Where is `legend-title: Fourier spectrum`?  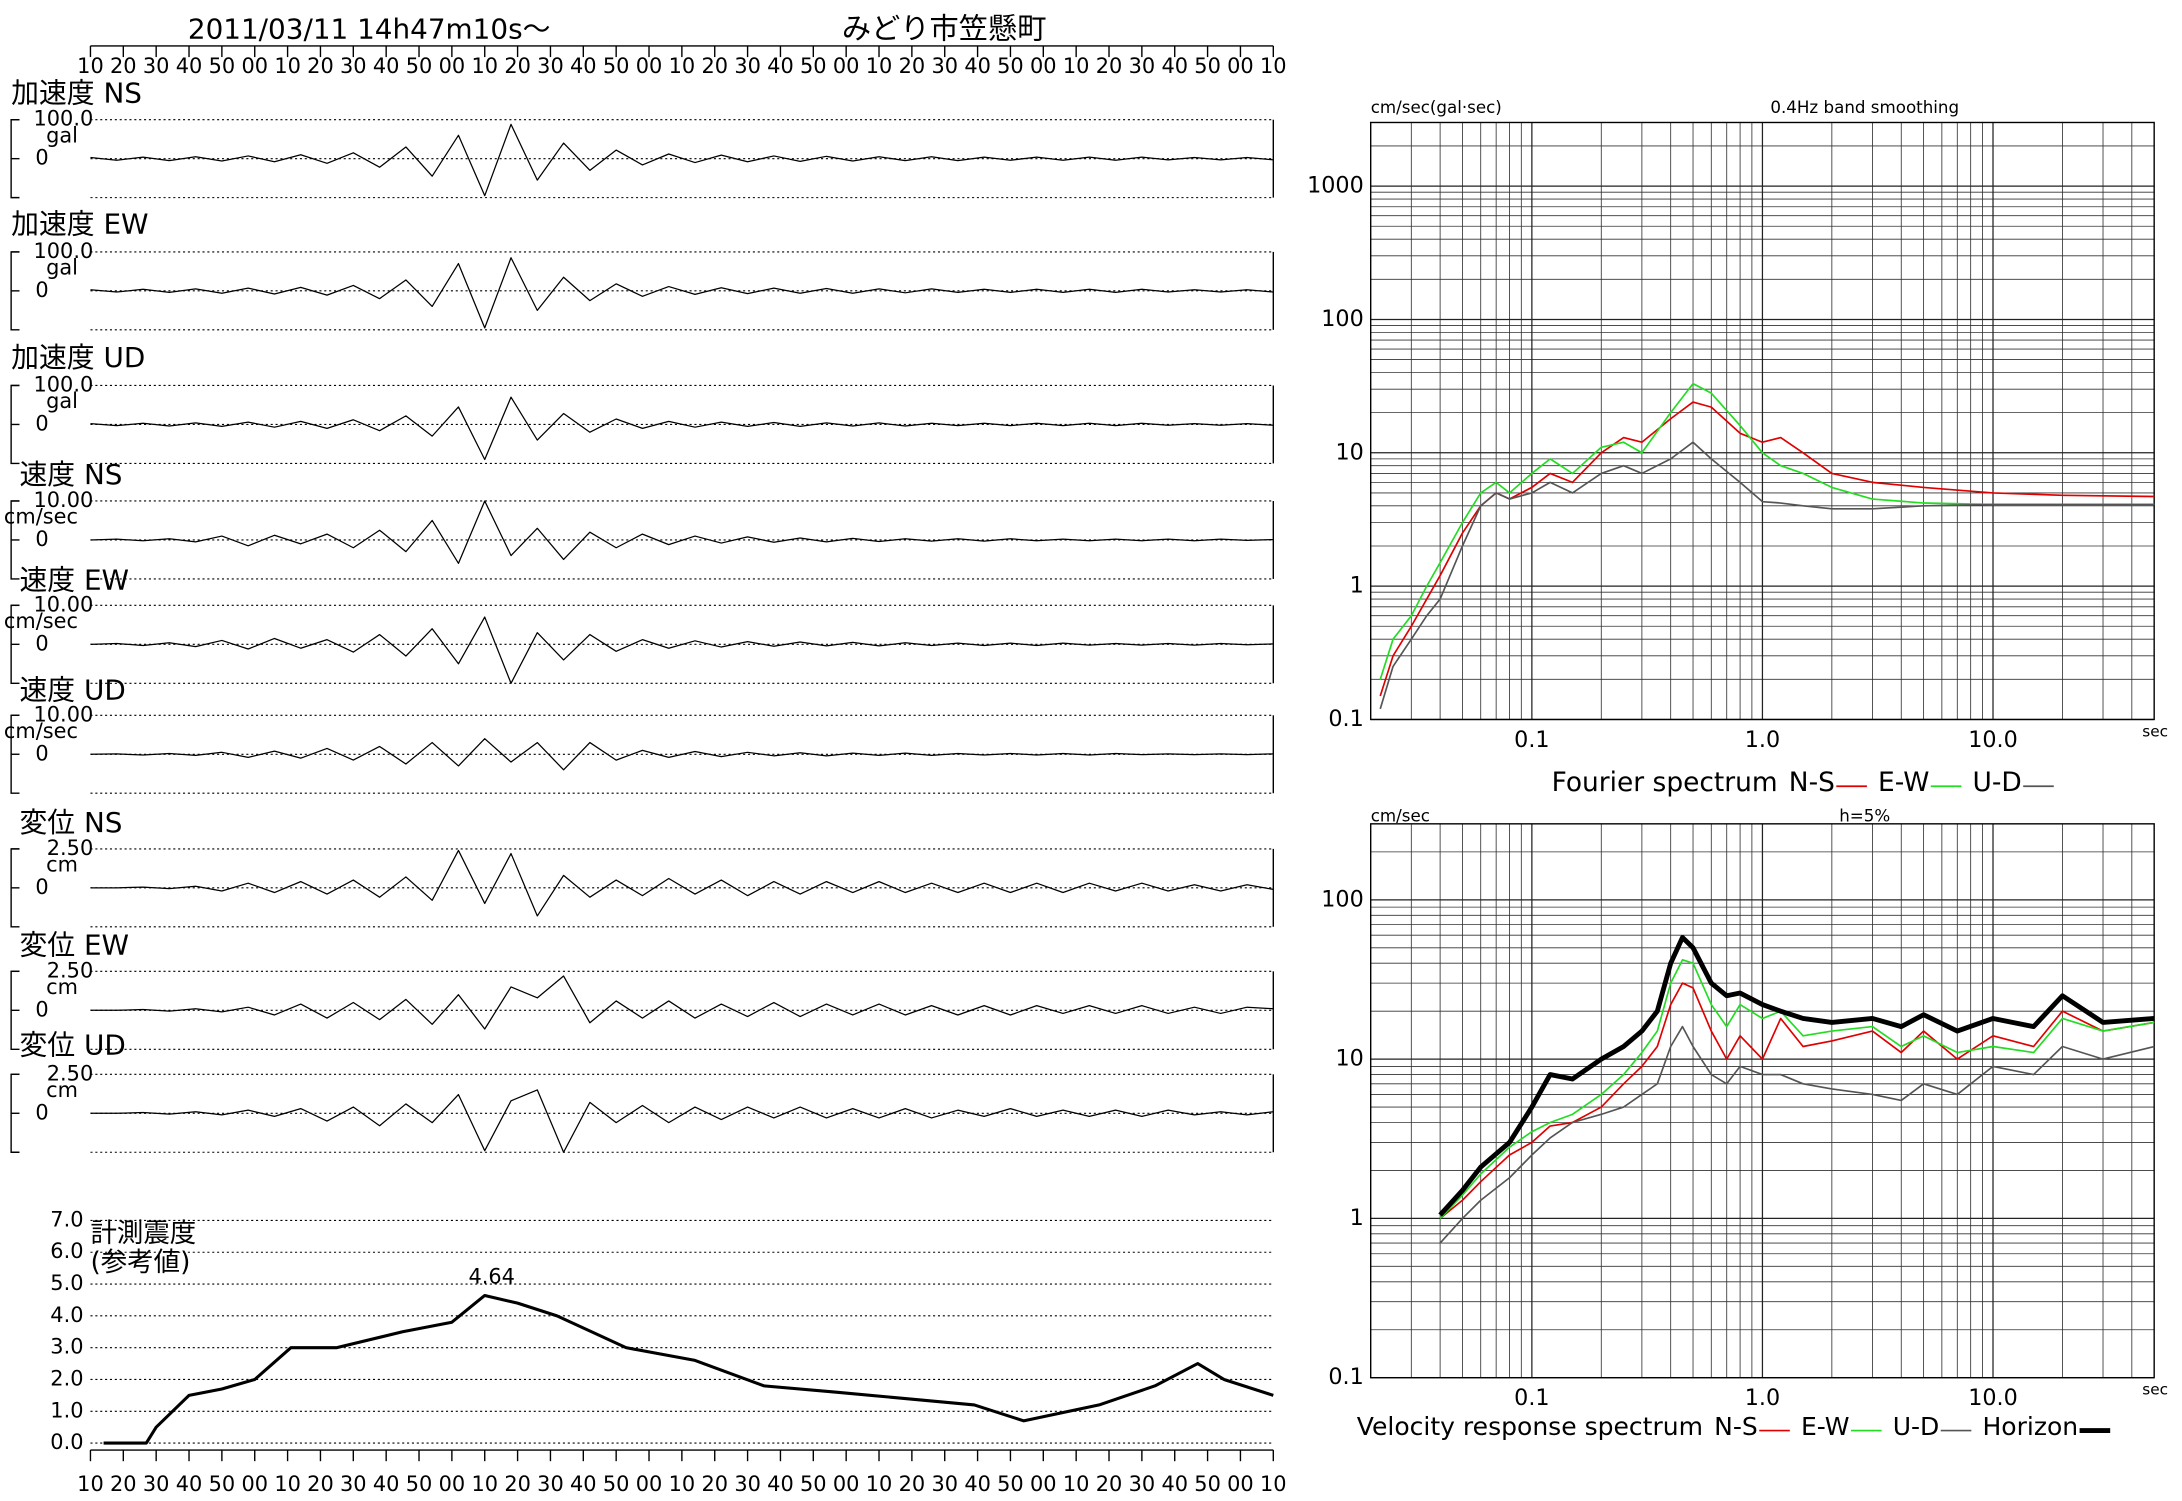 legend-title: Fourier spectrum is located at coordinates (1665, 782).